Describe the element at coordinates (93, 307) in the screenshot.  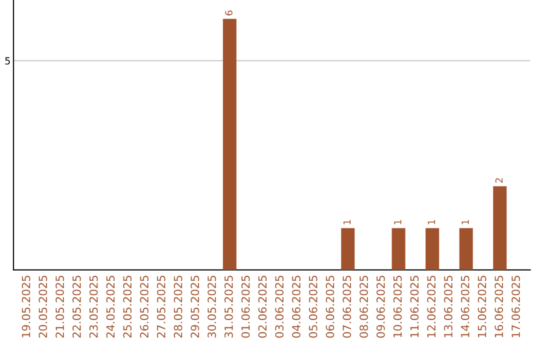
I see `x-tick-label: 23.05.2025` at that location.